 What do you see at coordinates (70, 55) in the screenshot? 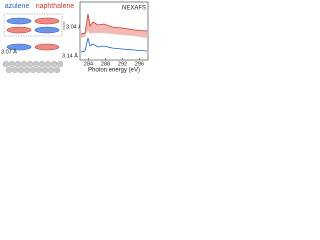
I see `distance-label: 3.14 Å` at bounding box center [70, 55].